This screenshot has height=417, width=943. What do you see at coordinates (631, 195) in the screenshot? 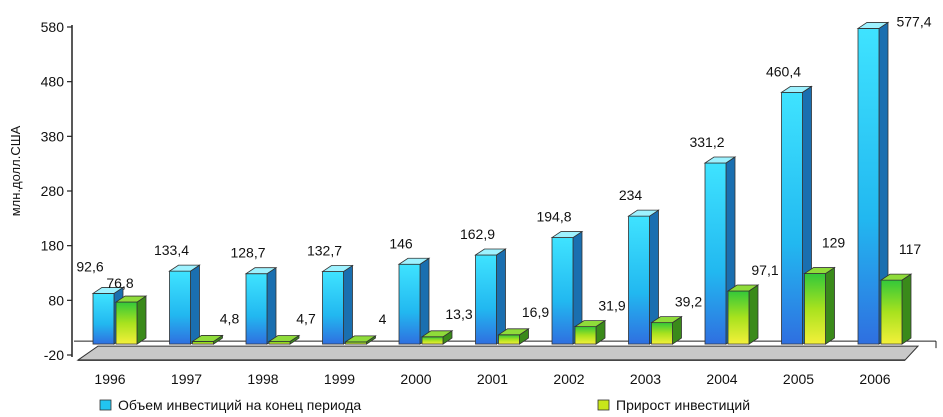
I see `data-label-volume: 234` at bounding box center [631, 195].